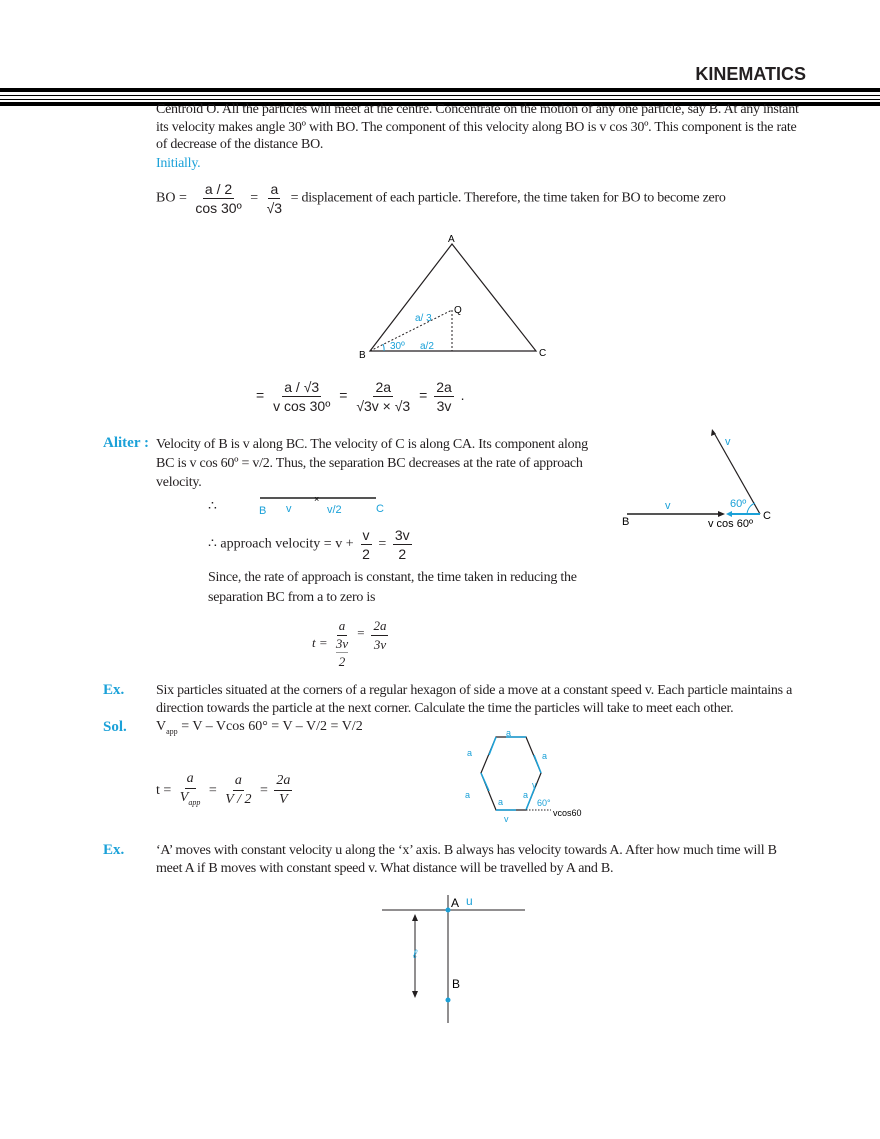 This screenshot has height=1139, width=880. Describe the element at coordinates (397, 346) in the screenshot. I see `angle-label: 30º` at that location.